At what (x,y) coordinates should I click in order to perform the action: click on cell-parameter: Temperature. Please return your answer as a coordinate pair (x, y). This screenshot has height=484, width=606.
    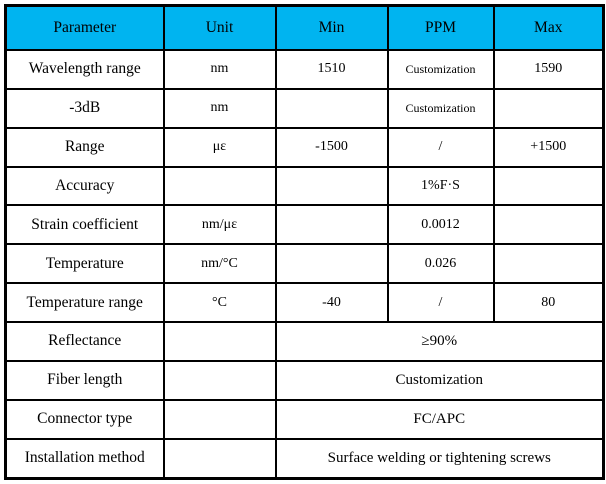
    Looking at the image, I should click on (84, 264).